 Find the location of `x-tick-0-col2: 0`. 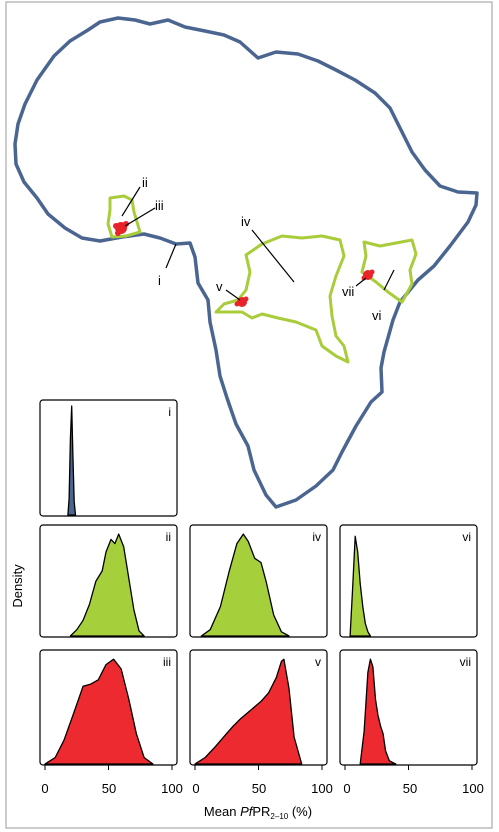

x-tick-0-col2: 0 is located at coordinates (195, 788).